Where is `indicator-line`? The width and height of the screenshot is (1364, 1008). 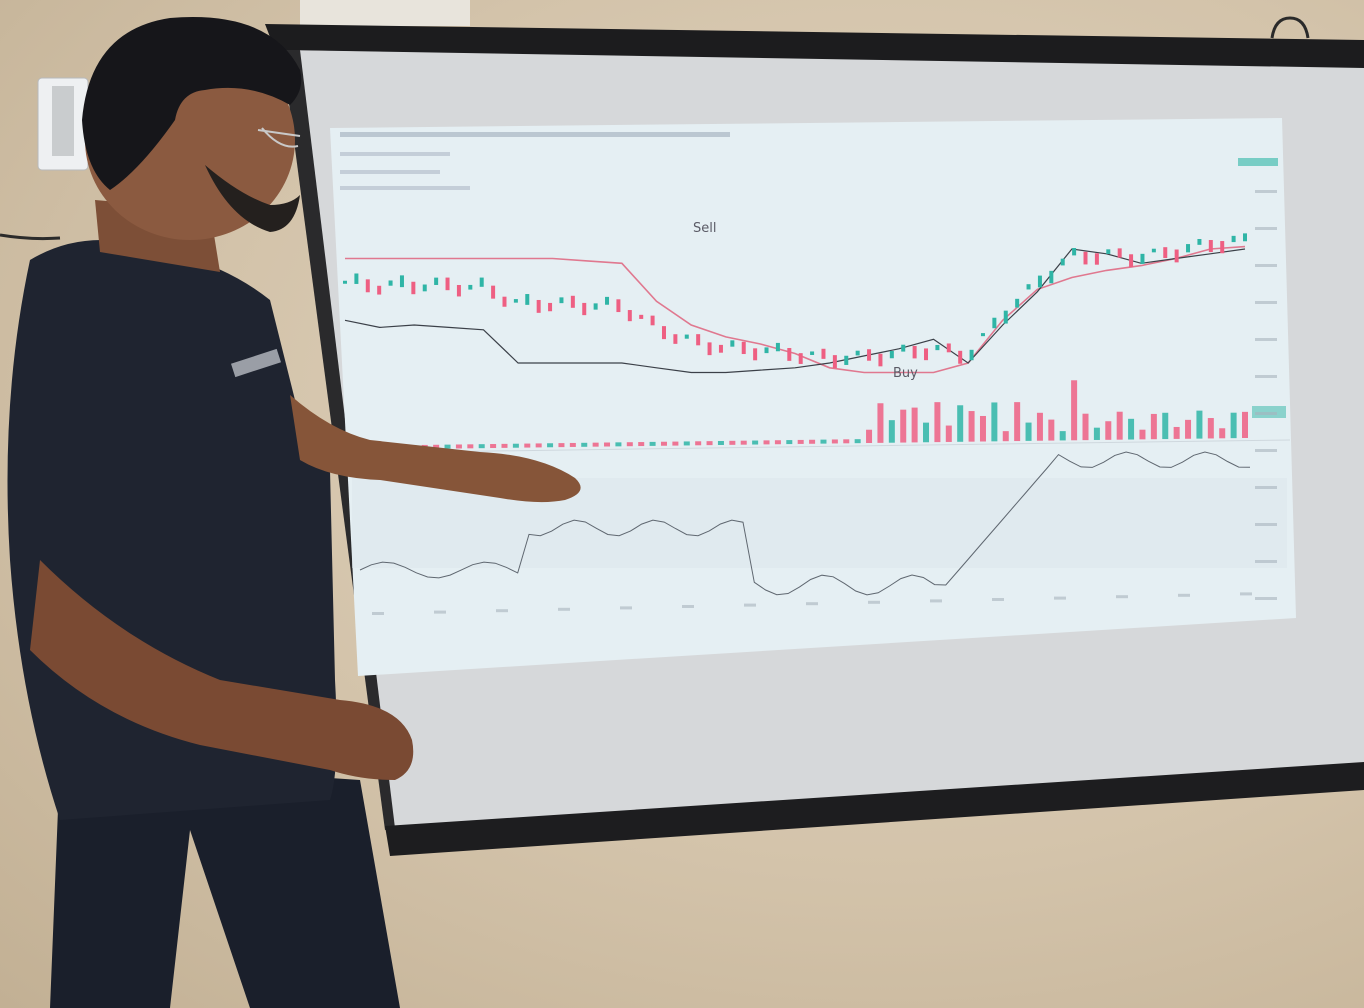
indicator-line is located at coordinates (805, 523).